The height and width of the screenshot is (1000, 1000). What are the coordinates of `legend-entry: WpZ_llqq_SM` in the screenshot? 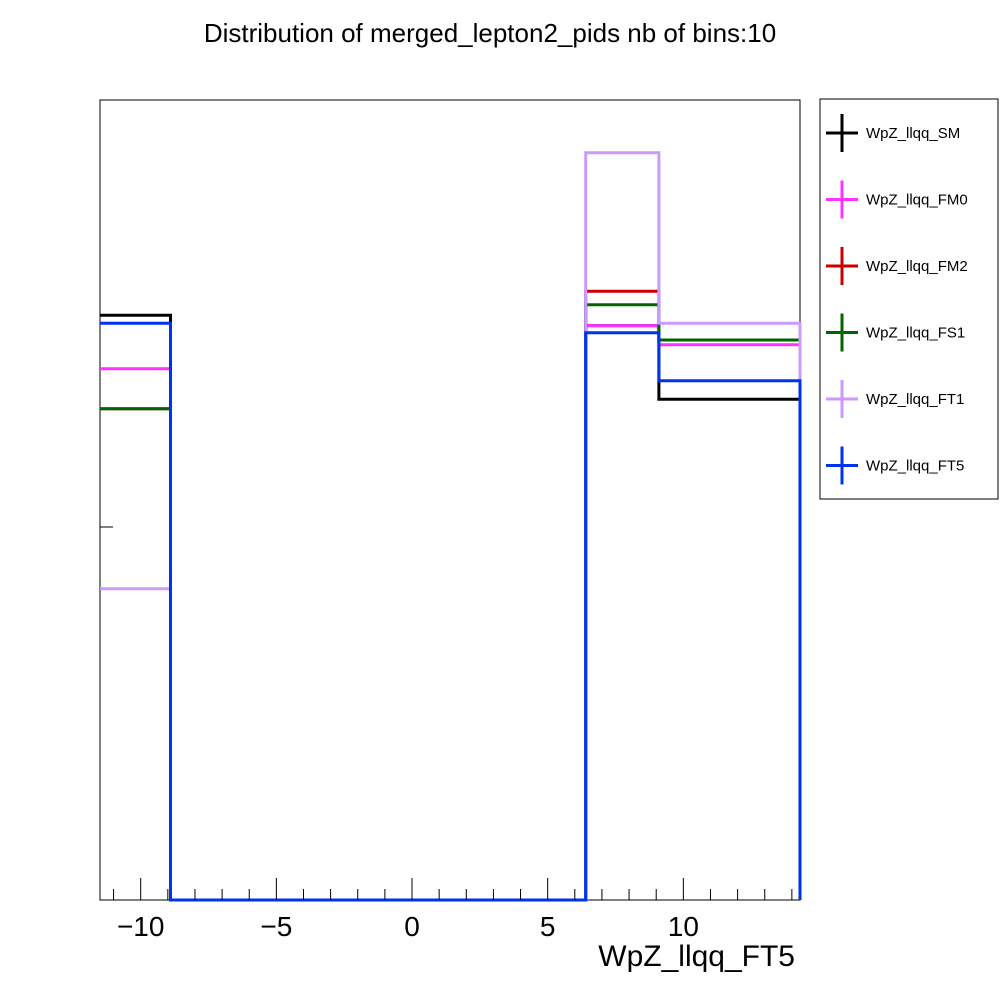 It's located at (893, 133).